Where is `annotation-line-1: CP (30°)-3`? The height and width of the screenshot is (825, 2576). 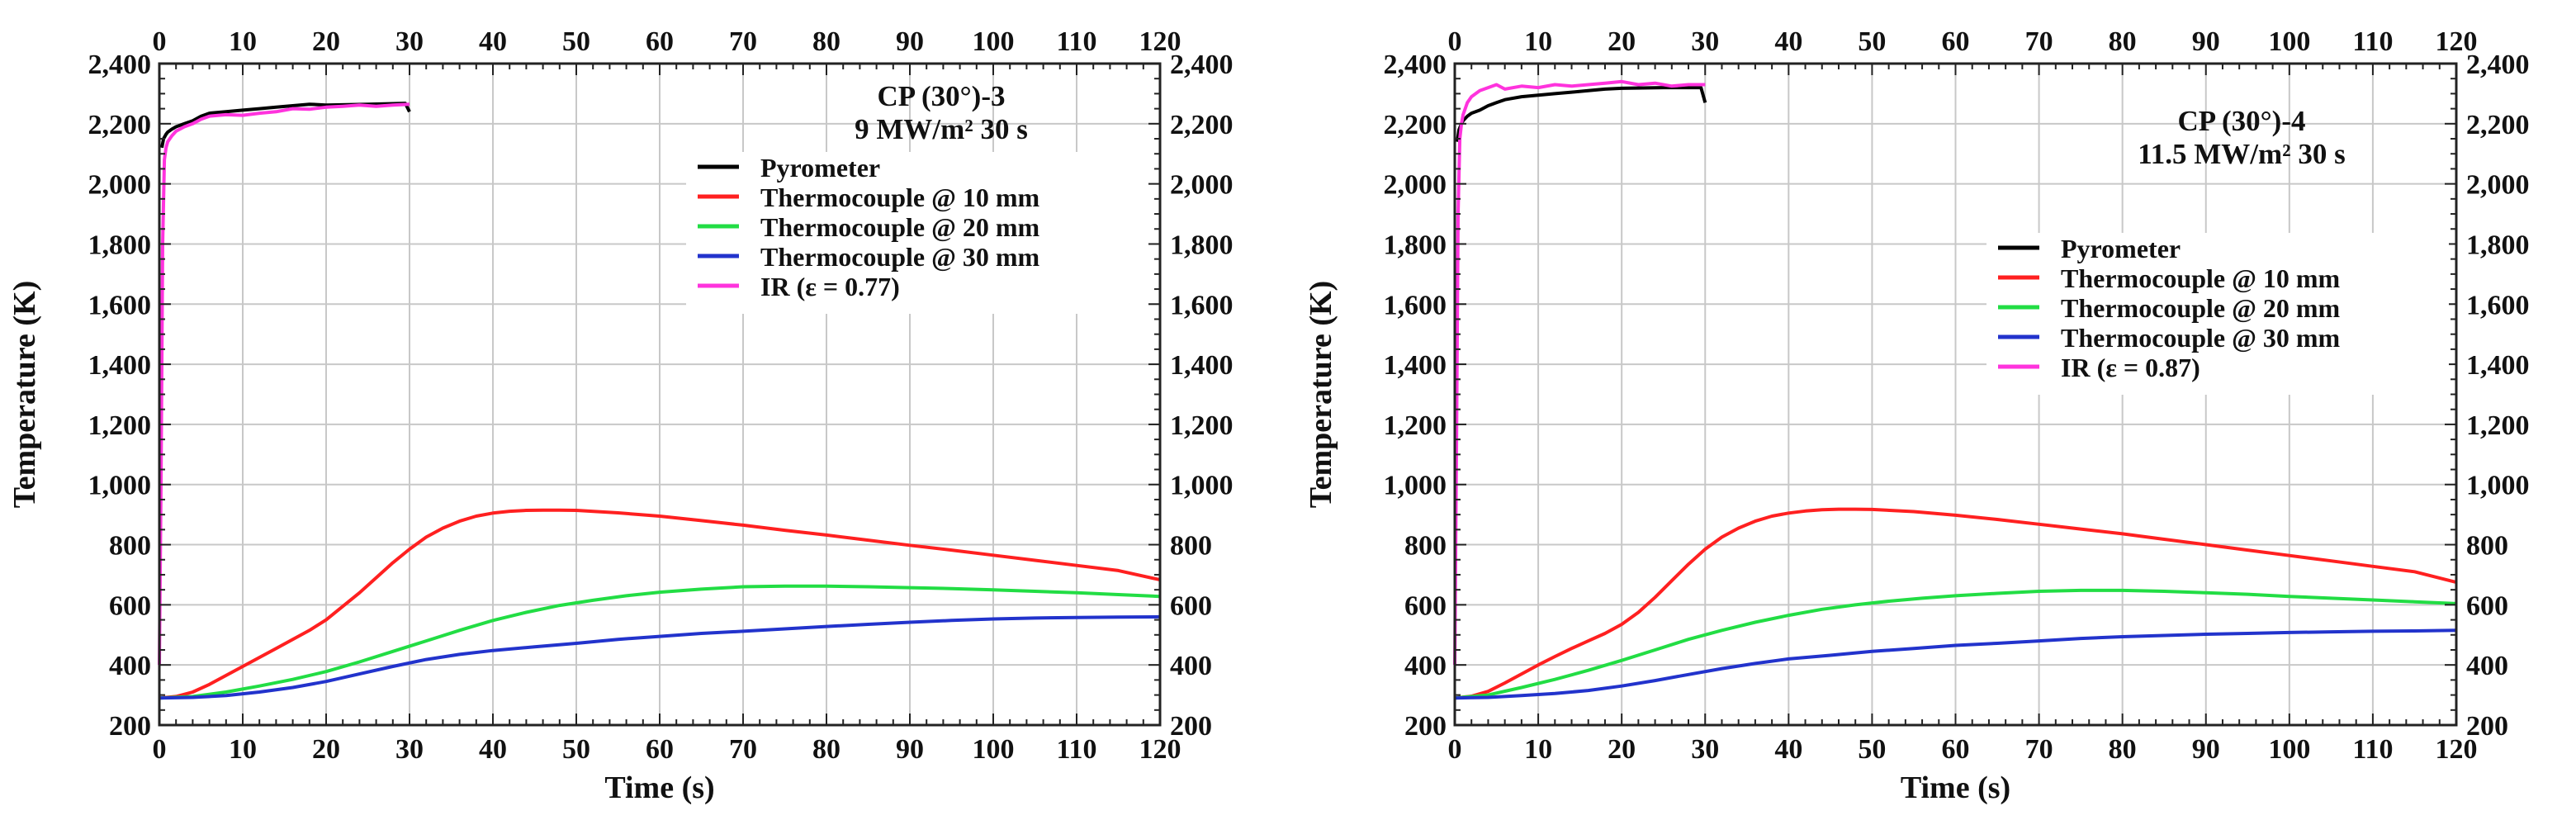
annotation-line-1: CP (30°)-3 is located at coordinates (942, 96).